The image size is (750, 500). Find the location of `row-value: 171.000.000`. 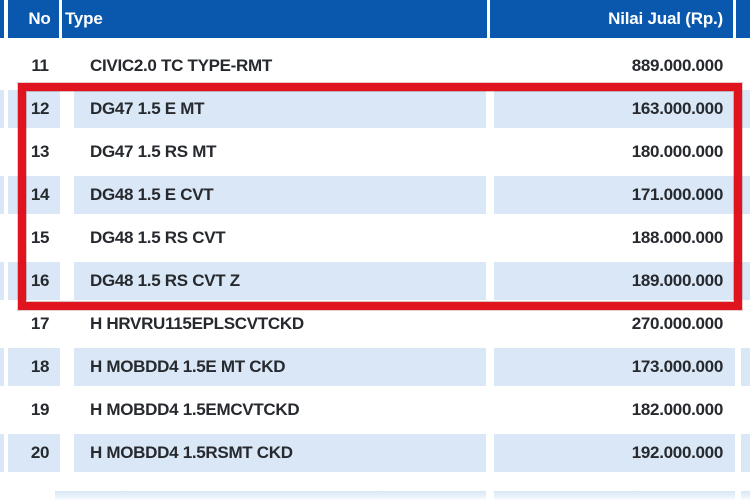

row-value: 171.000.000 is located at coordinates (614, 195).